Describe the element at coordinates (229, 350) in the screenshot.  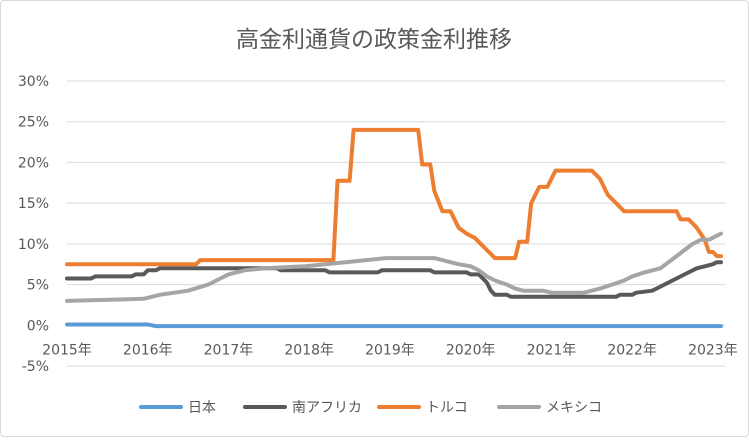
I see `x-tick-label: 2017年` at that location.